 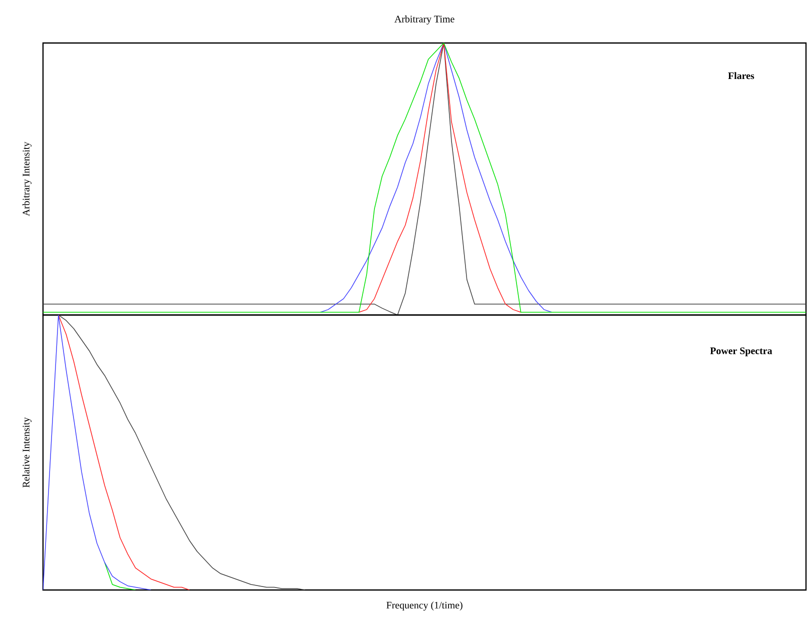 I want to click on annotation: Flares, so click(x=741, y=76).